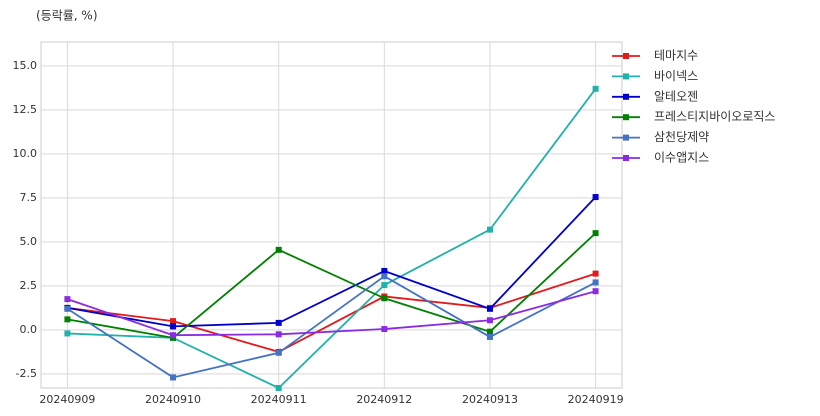 The height and width of the screenshot is (416, 820). I want to click on y-tick-label: 7.5, so click(29, 197).